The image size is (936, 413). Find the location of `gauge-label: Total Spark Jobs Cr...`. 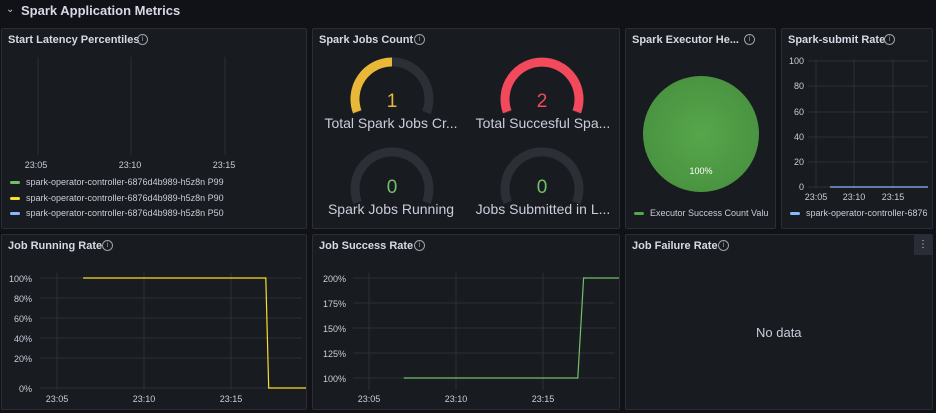

gauge-label: Total Spark Jobs Cr... is located at coordinates (391, 123).